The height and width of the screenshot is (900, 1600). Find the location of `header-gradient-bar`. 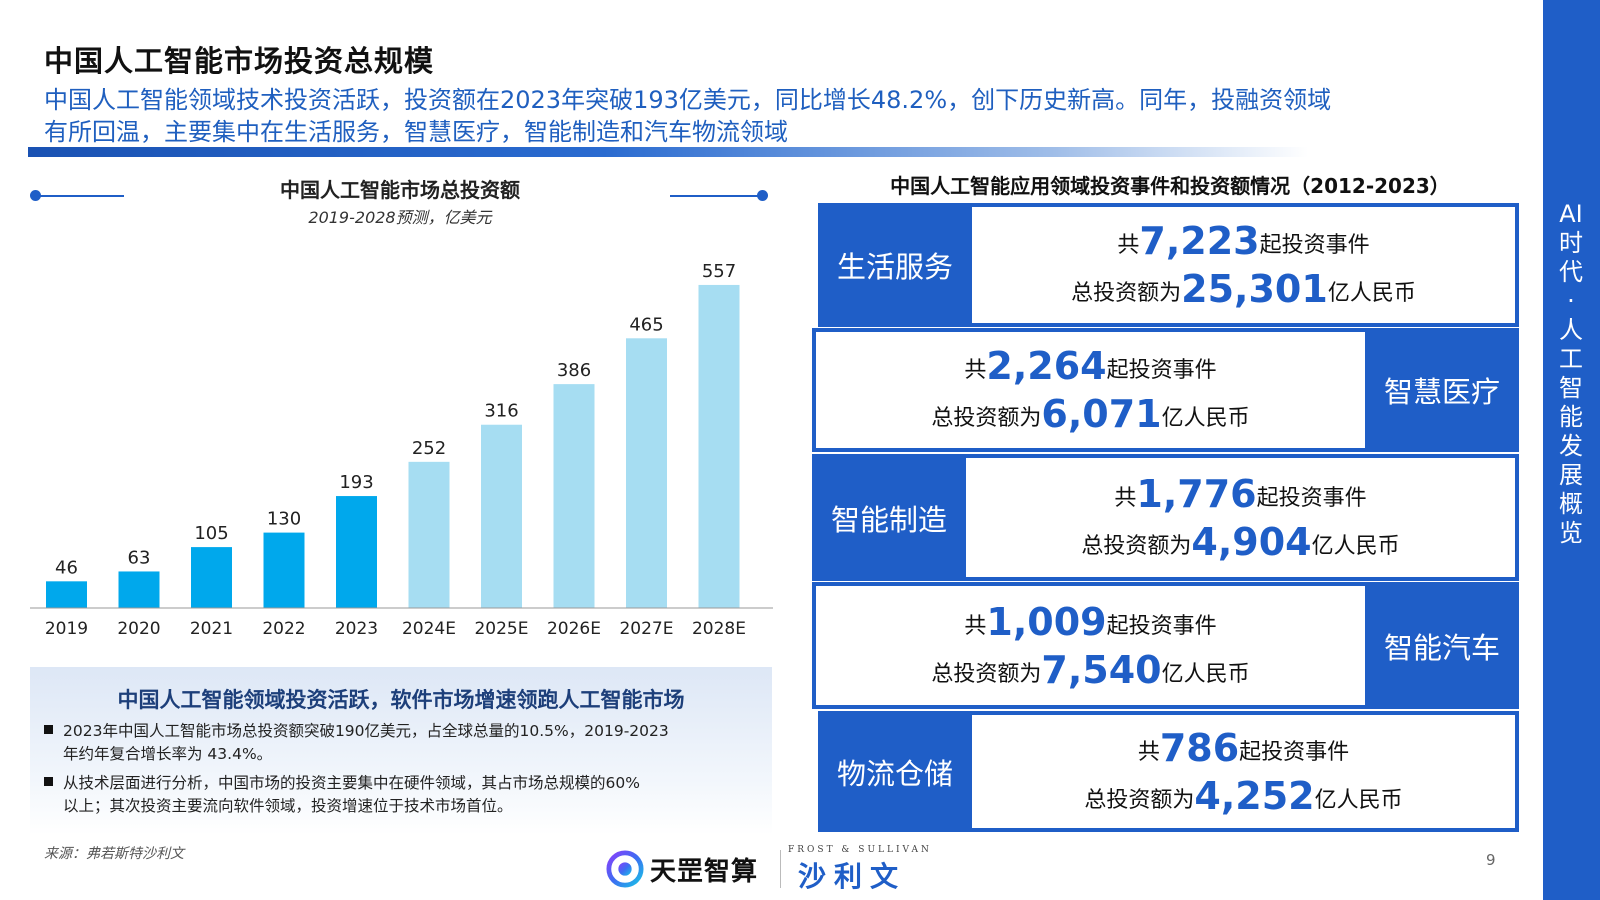

header-gradient-bar is located at coordinates (668, 152).